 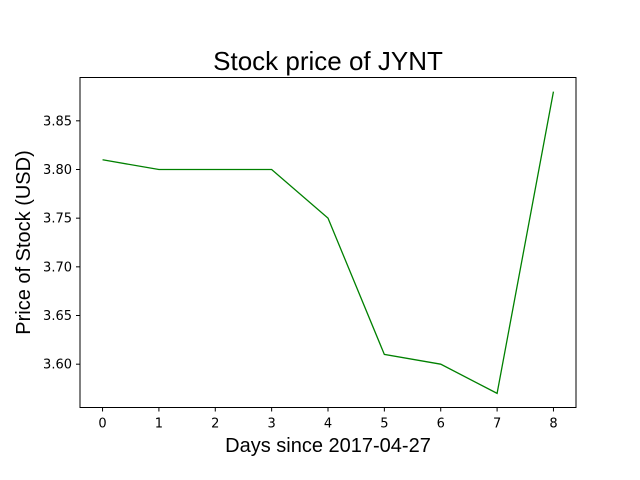 What do you see at coordinates (24, 242) in the screenshot?
I see `y-axis-label: Price of Stock (USD)` at bounding box center [24, 242].